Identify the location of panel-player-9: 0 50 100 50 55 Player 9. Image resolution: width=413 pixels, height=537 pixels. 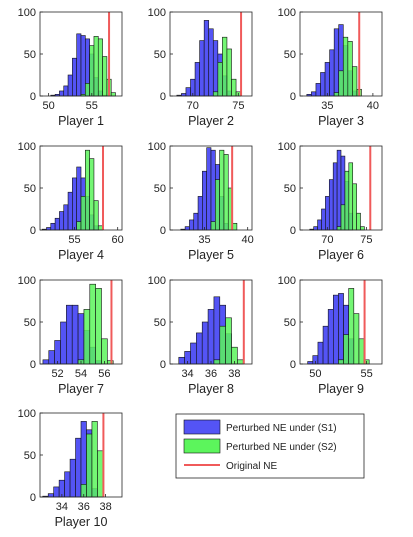
(330, 335).